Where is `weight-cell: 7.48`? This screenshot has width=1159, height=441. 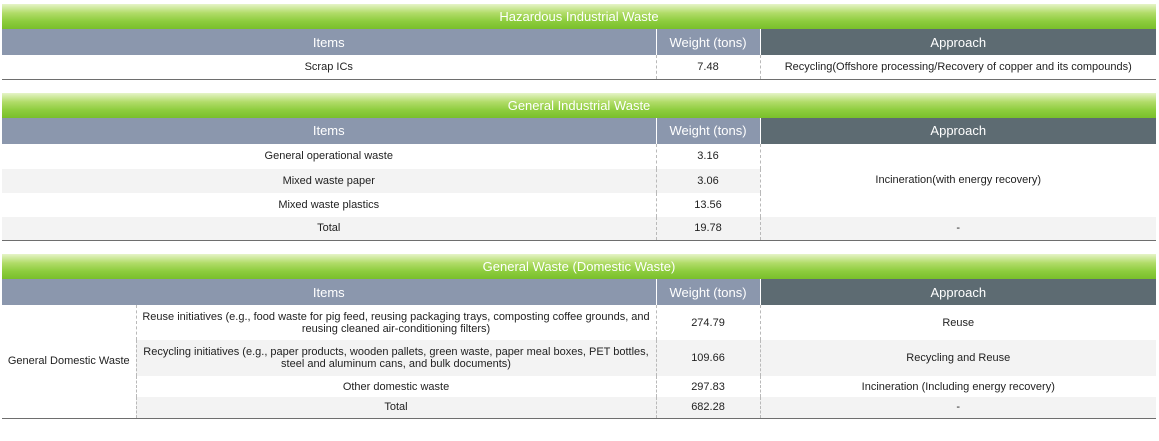 weight-cell: 7.48 is located at coordinates (708, 67).